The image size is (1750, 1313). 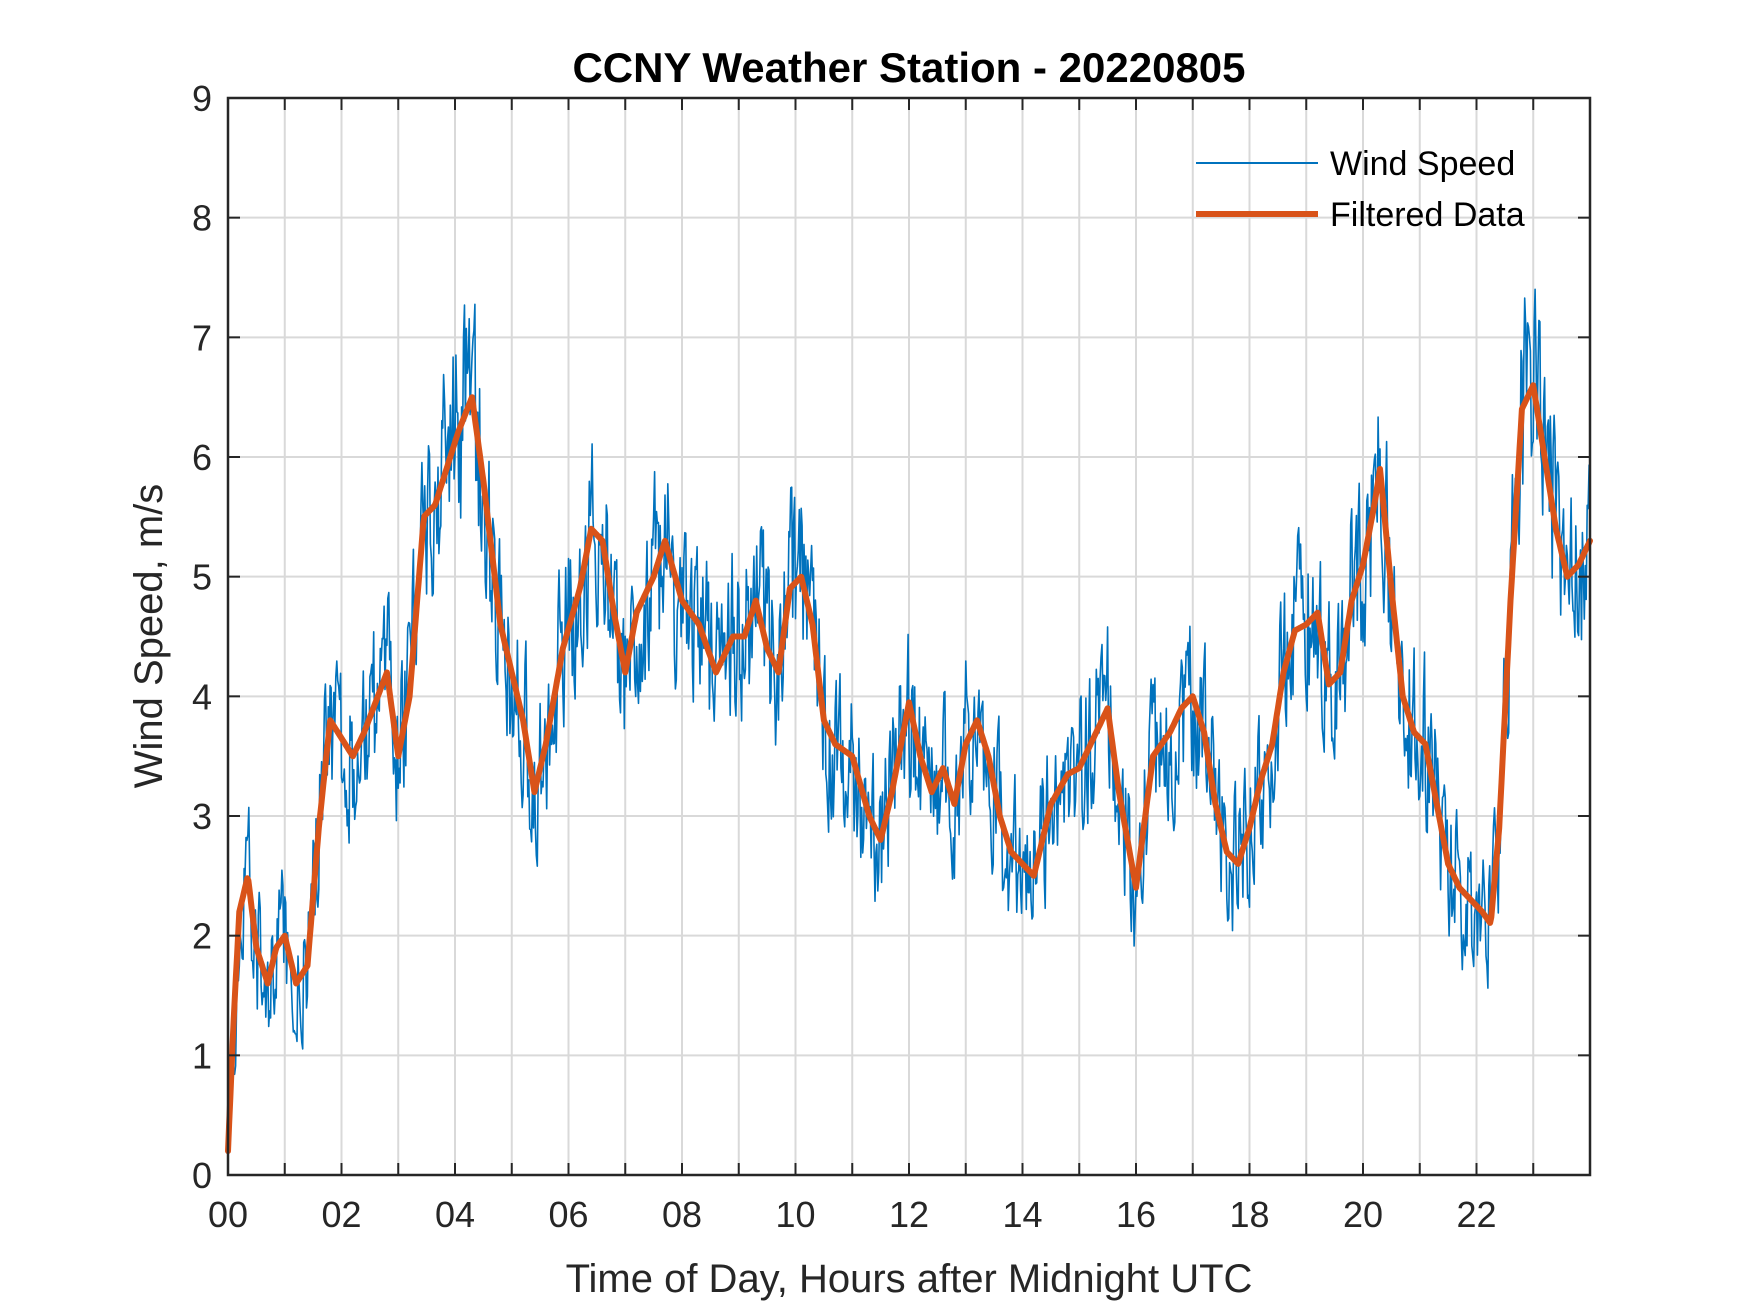 I want to click on y-tick-label: 5, so click(x=202, y=577).